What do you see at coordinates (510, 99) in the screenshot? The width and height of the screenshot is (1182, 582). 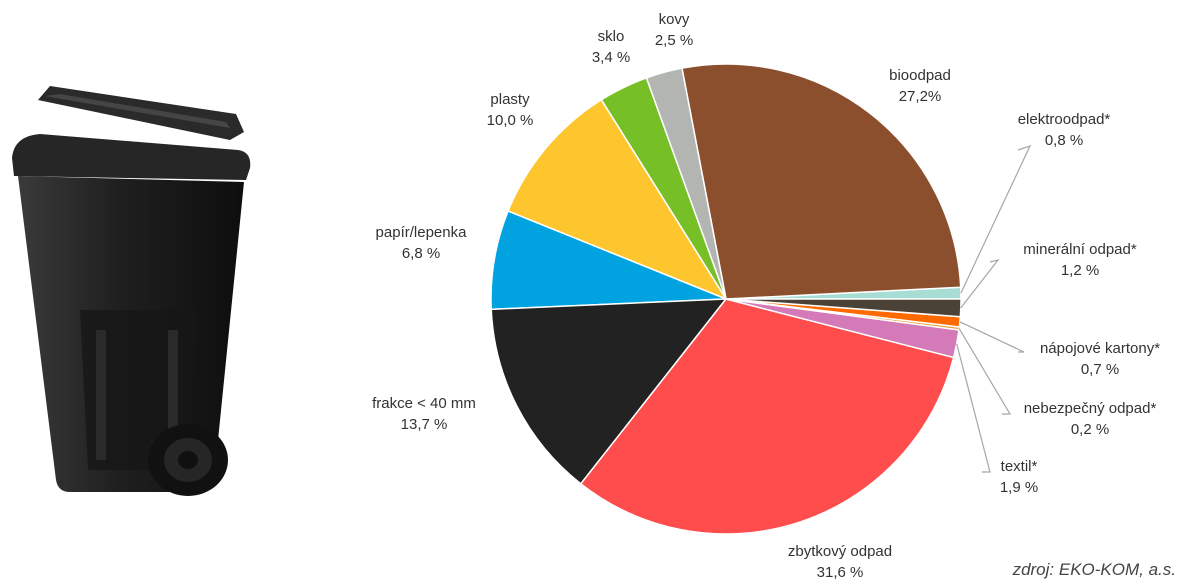 I see `slice-label-5: plasty` at bounding box center [510, 99].